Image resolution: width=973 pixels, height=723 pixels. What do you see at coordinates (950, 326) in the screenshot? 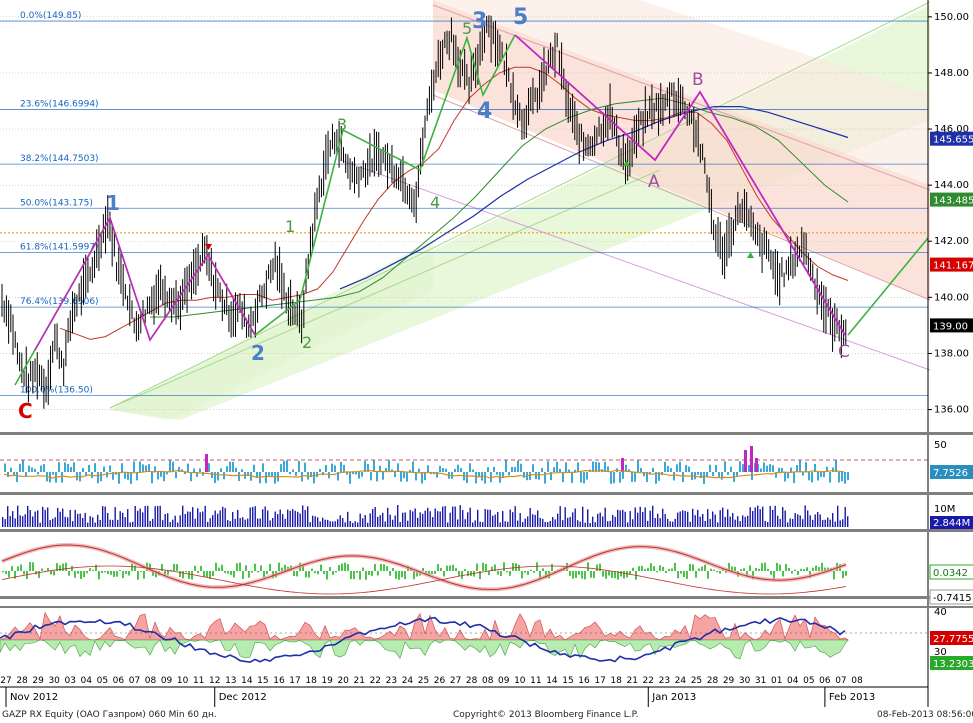
I see `price-tag-label: 139.00` at bounding box center [950, 326].